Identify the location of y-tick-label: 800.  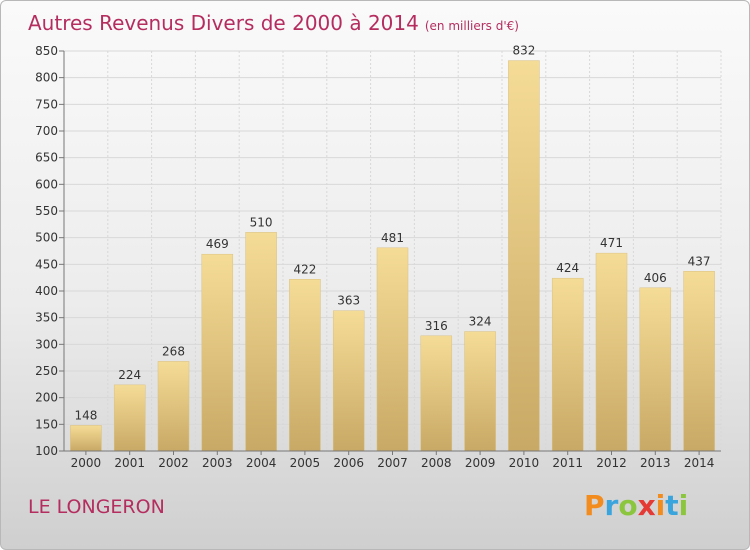
(46, 78).